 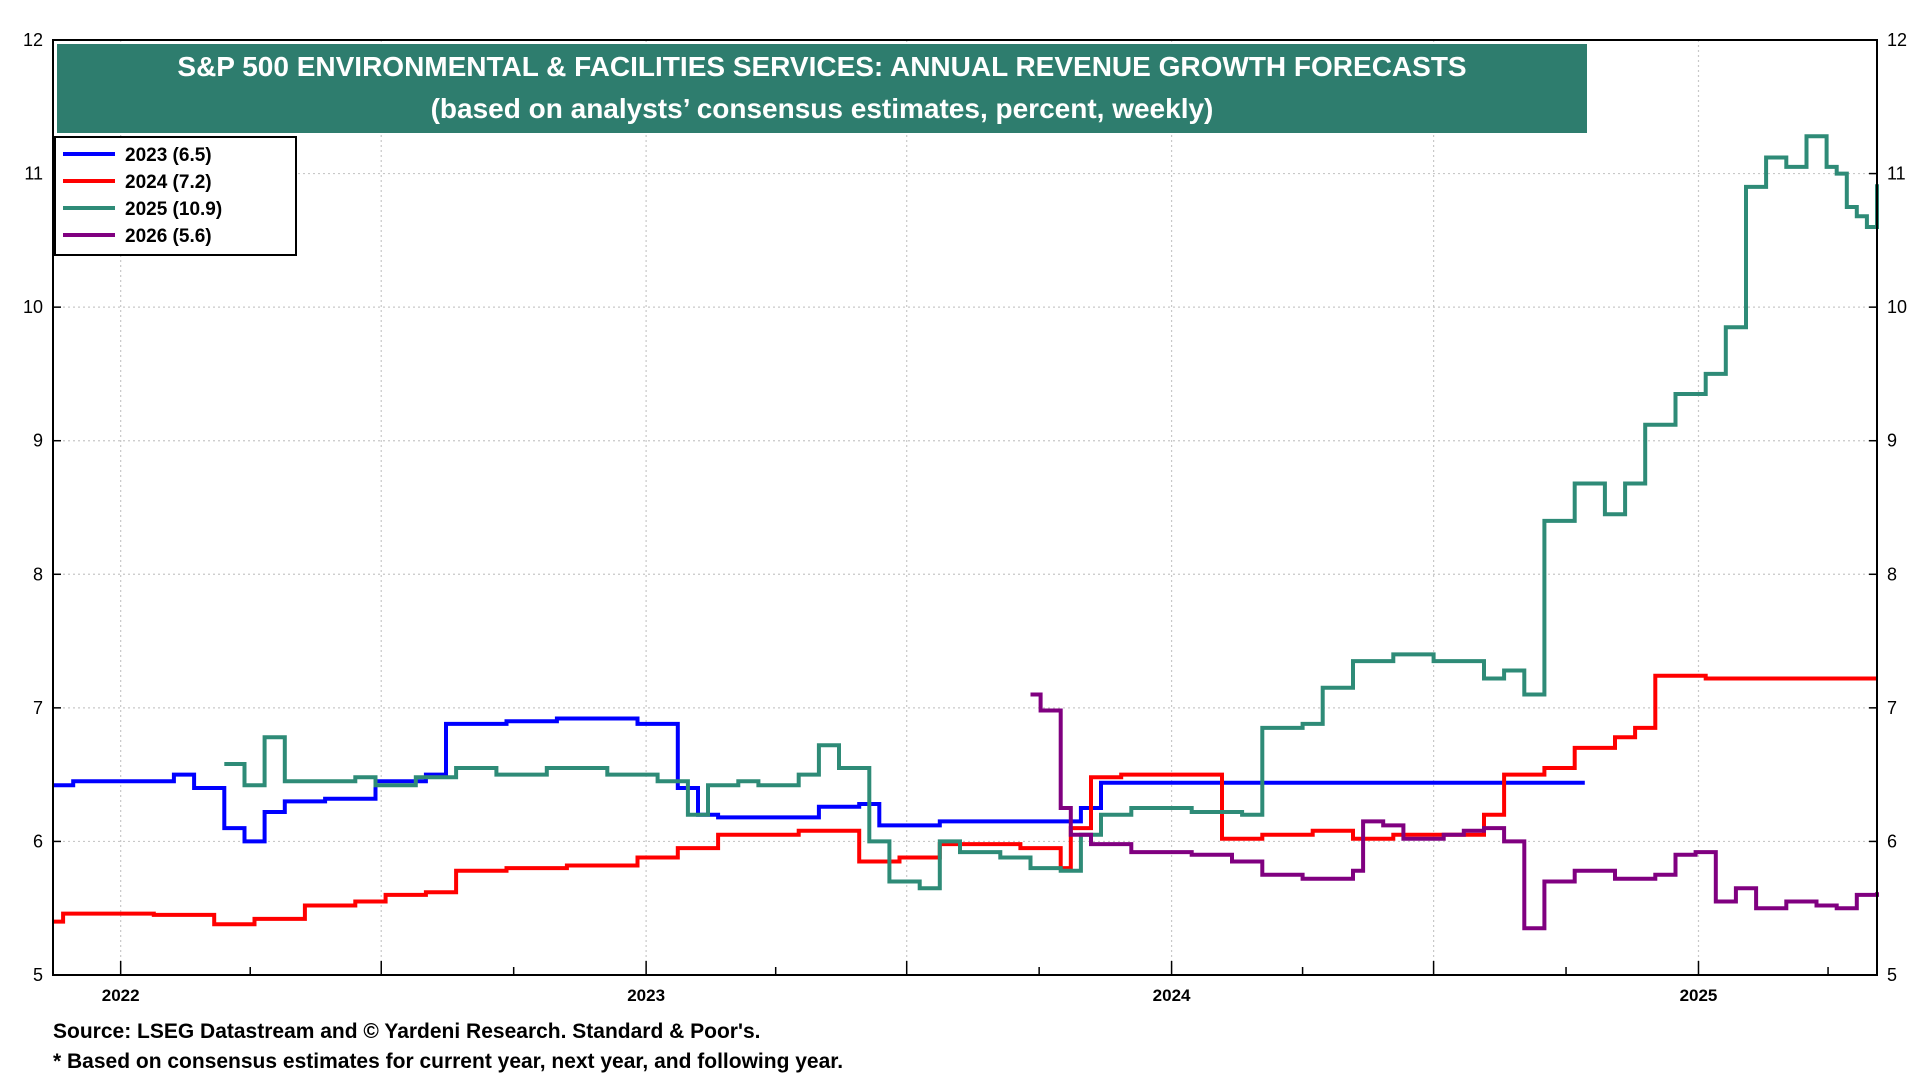 I want to click on y-tick-label-right: 8, so click(x=1892, y=574).